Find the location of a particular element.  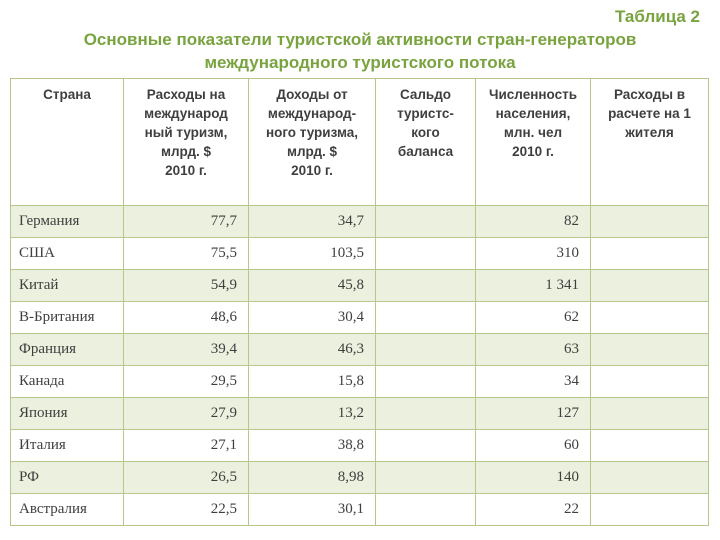

cell-expenses: 75,5 is located at coordinates (186, 253).